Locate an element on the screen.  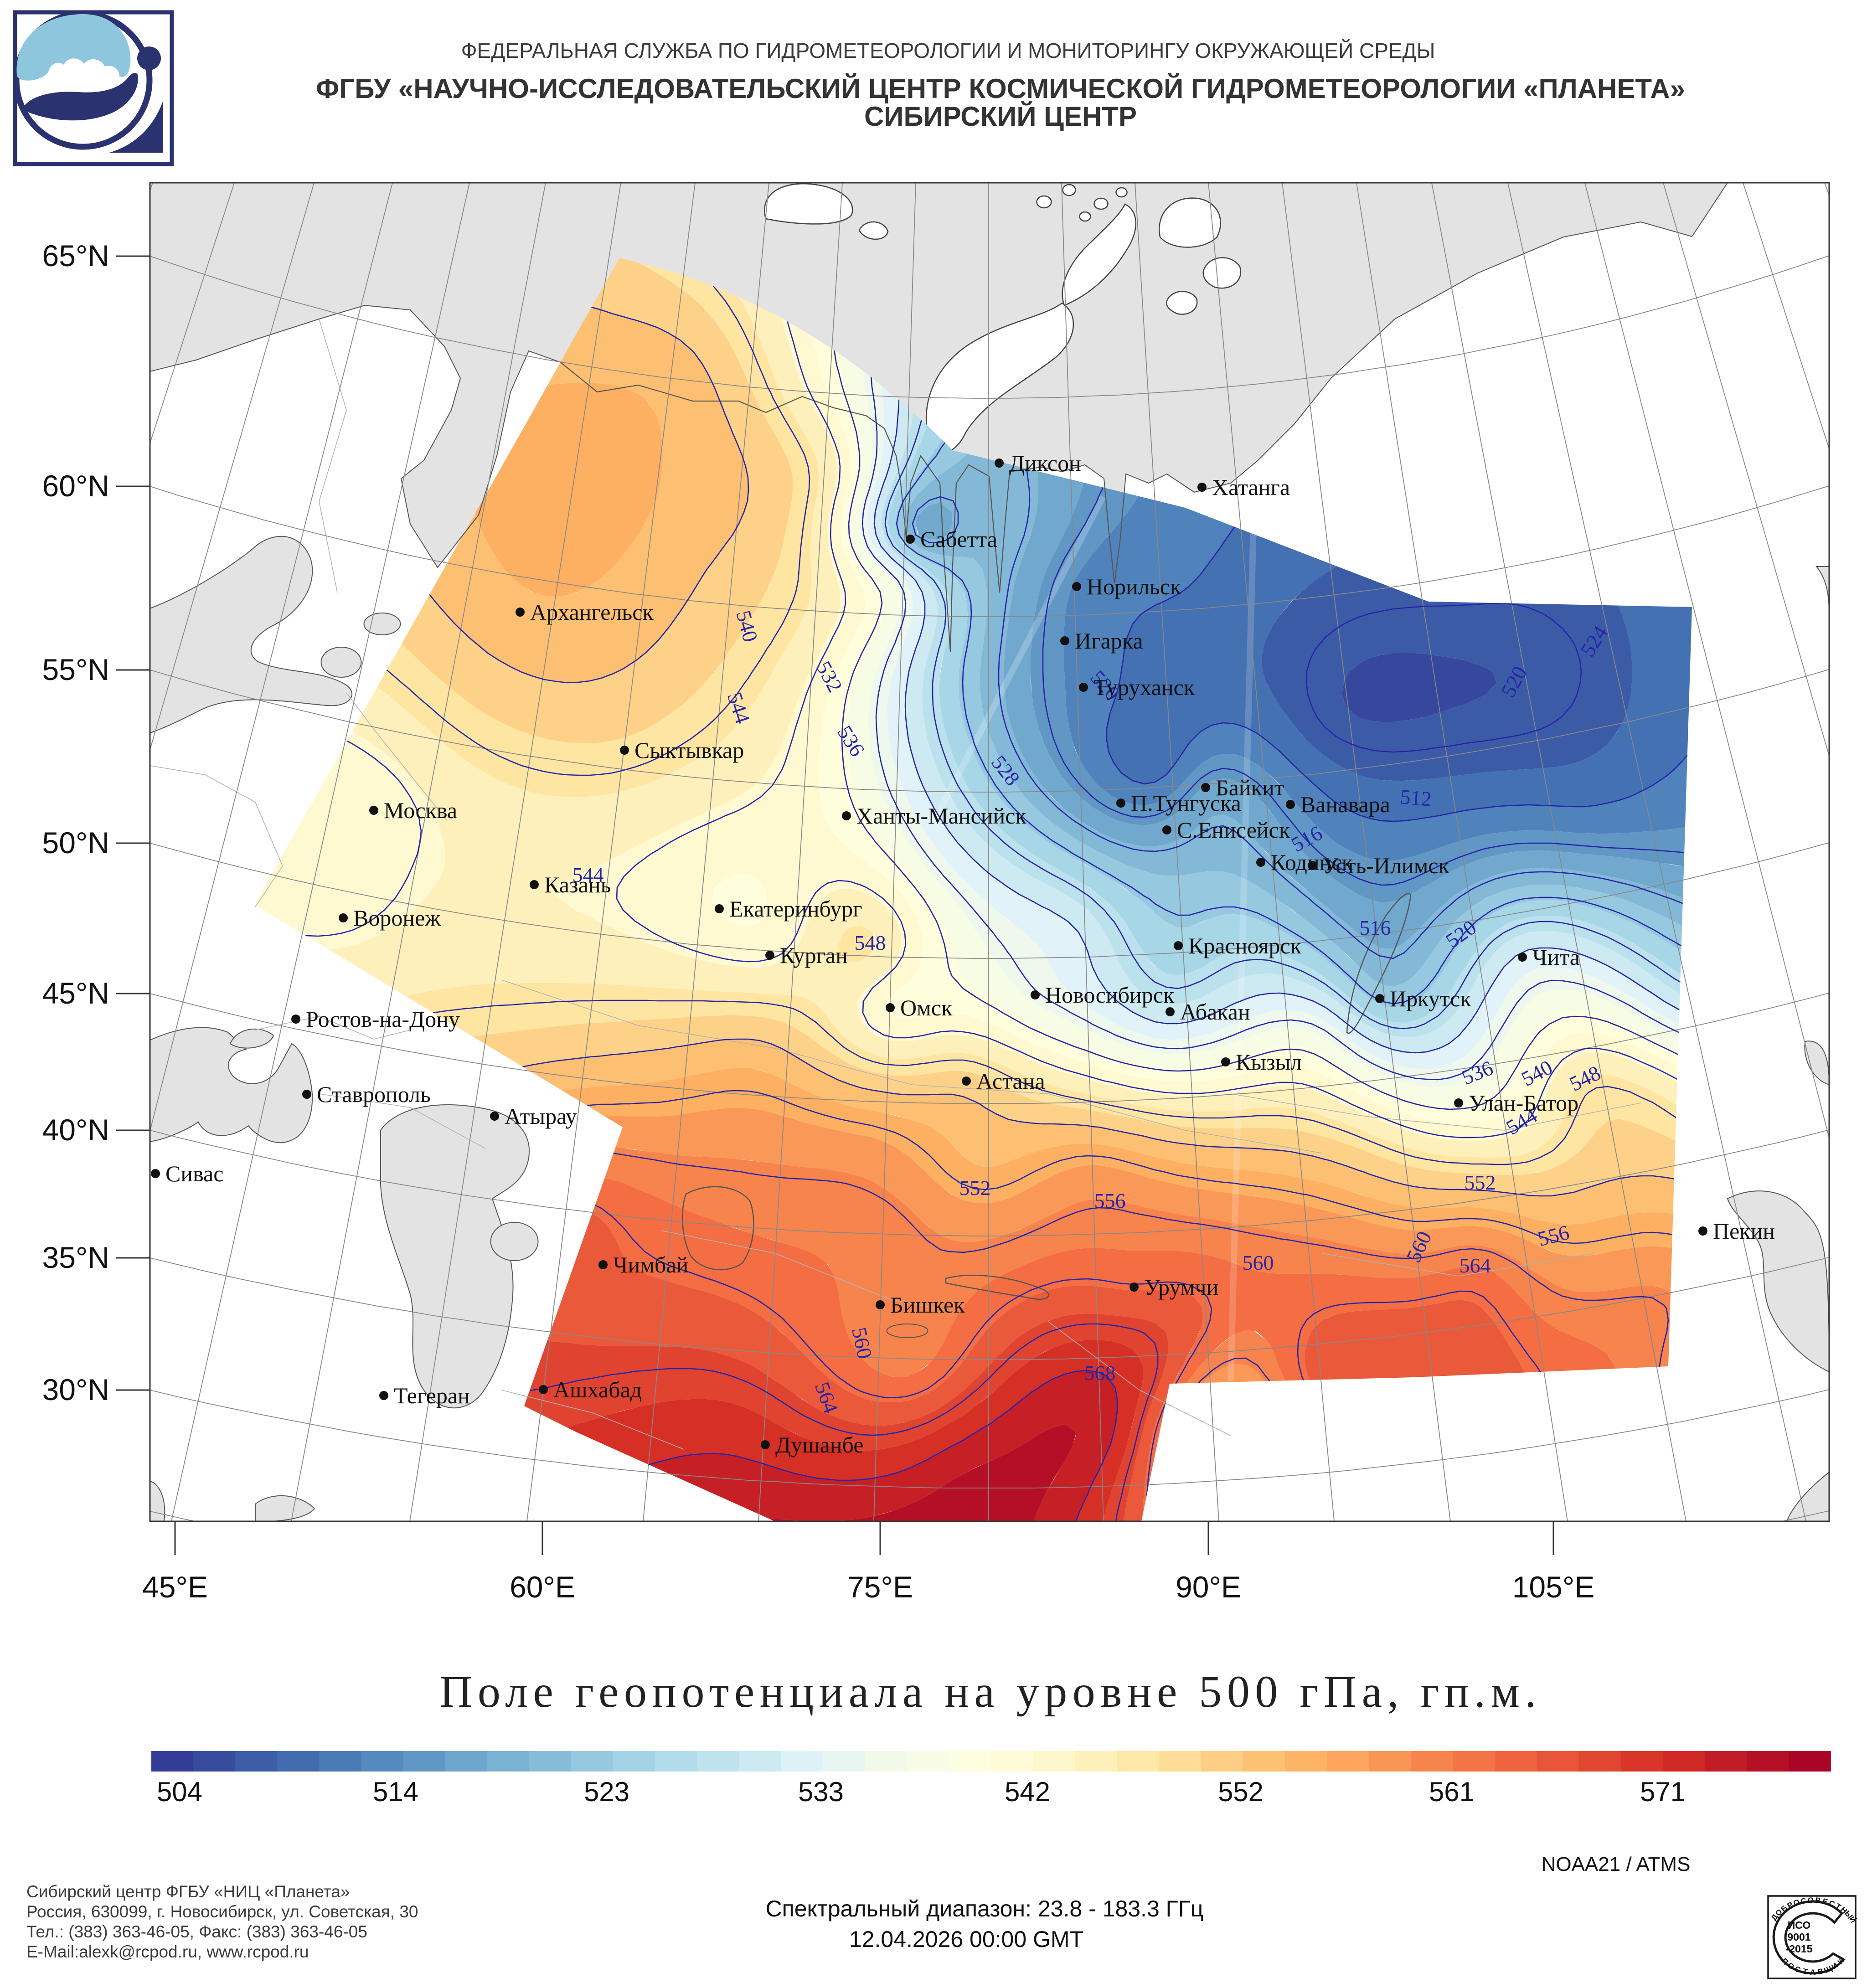
svg-text: Бишкек is located at coordinates (927, 1305).